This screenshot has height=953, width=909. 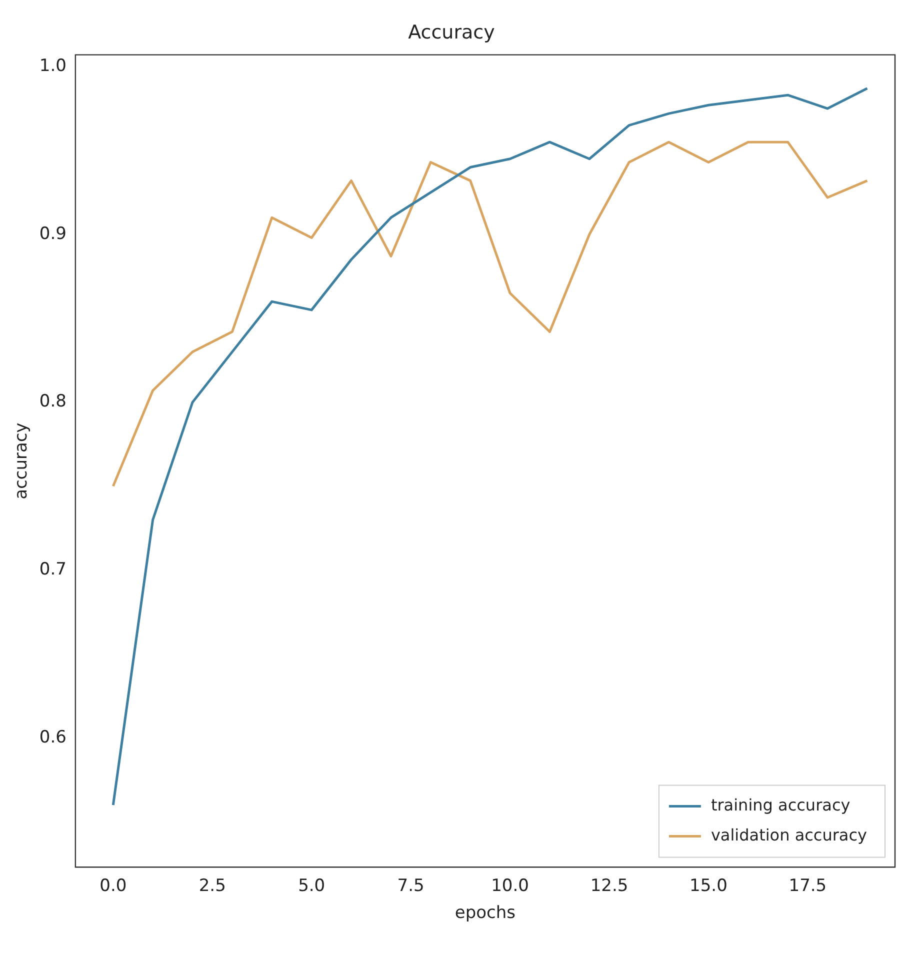 I want to click on x-tick-label: 10.0, so click(x=510, y=886).